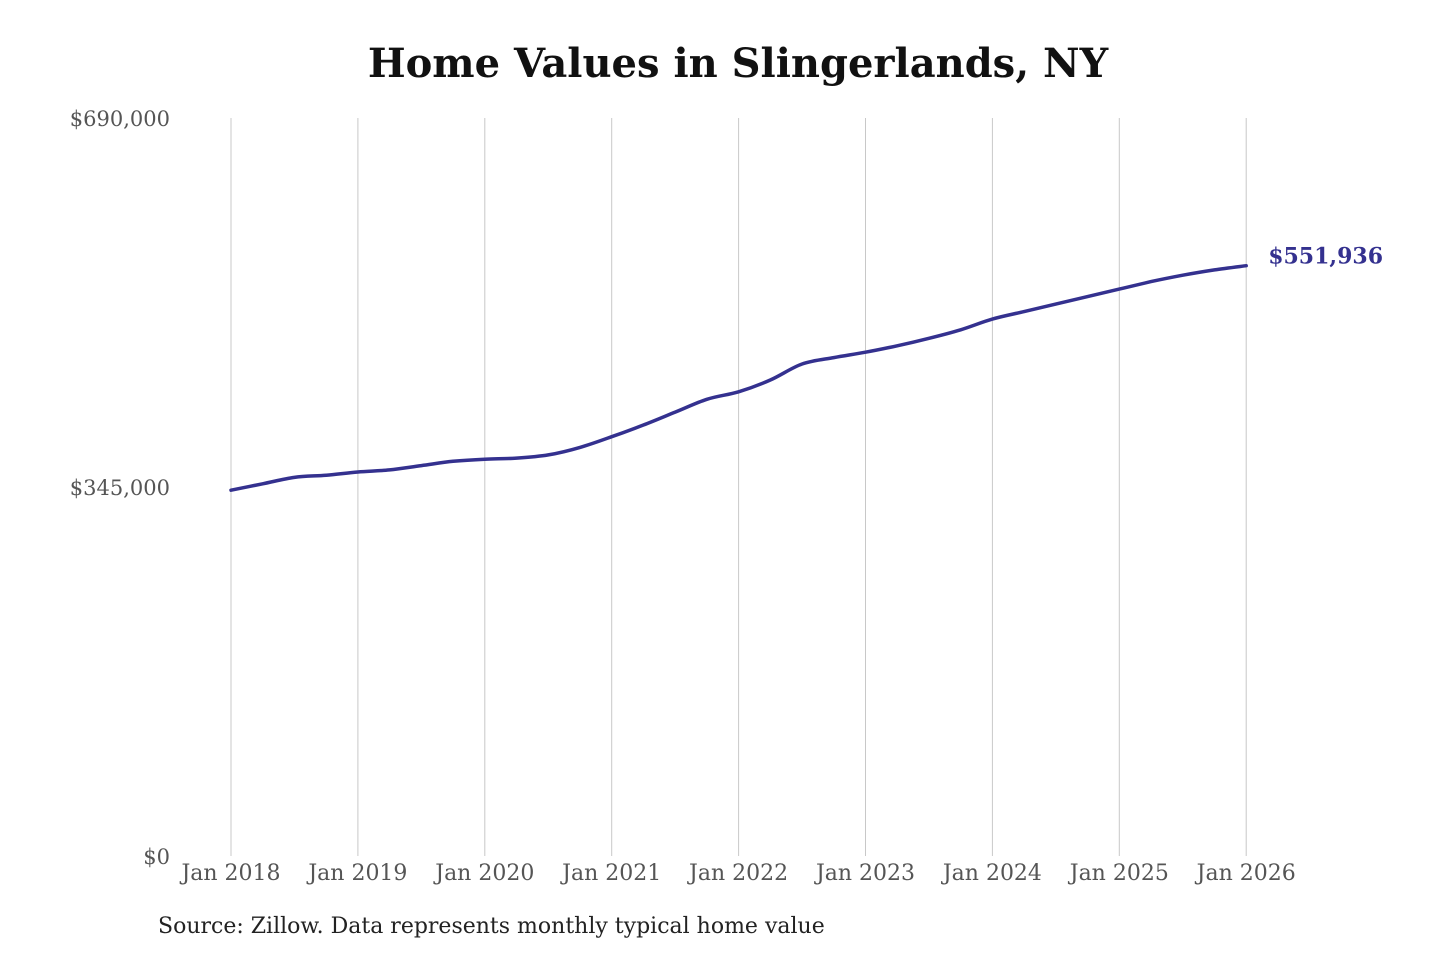 This screenshot has height=960, width=1440. What do you see at coordinates (229, 873) in the screenshot?
I see `x-tick-label: Jan 2018` at bounding box center [229, 873].